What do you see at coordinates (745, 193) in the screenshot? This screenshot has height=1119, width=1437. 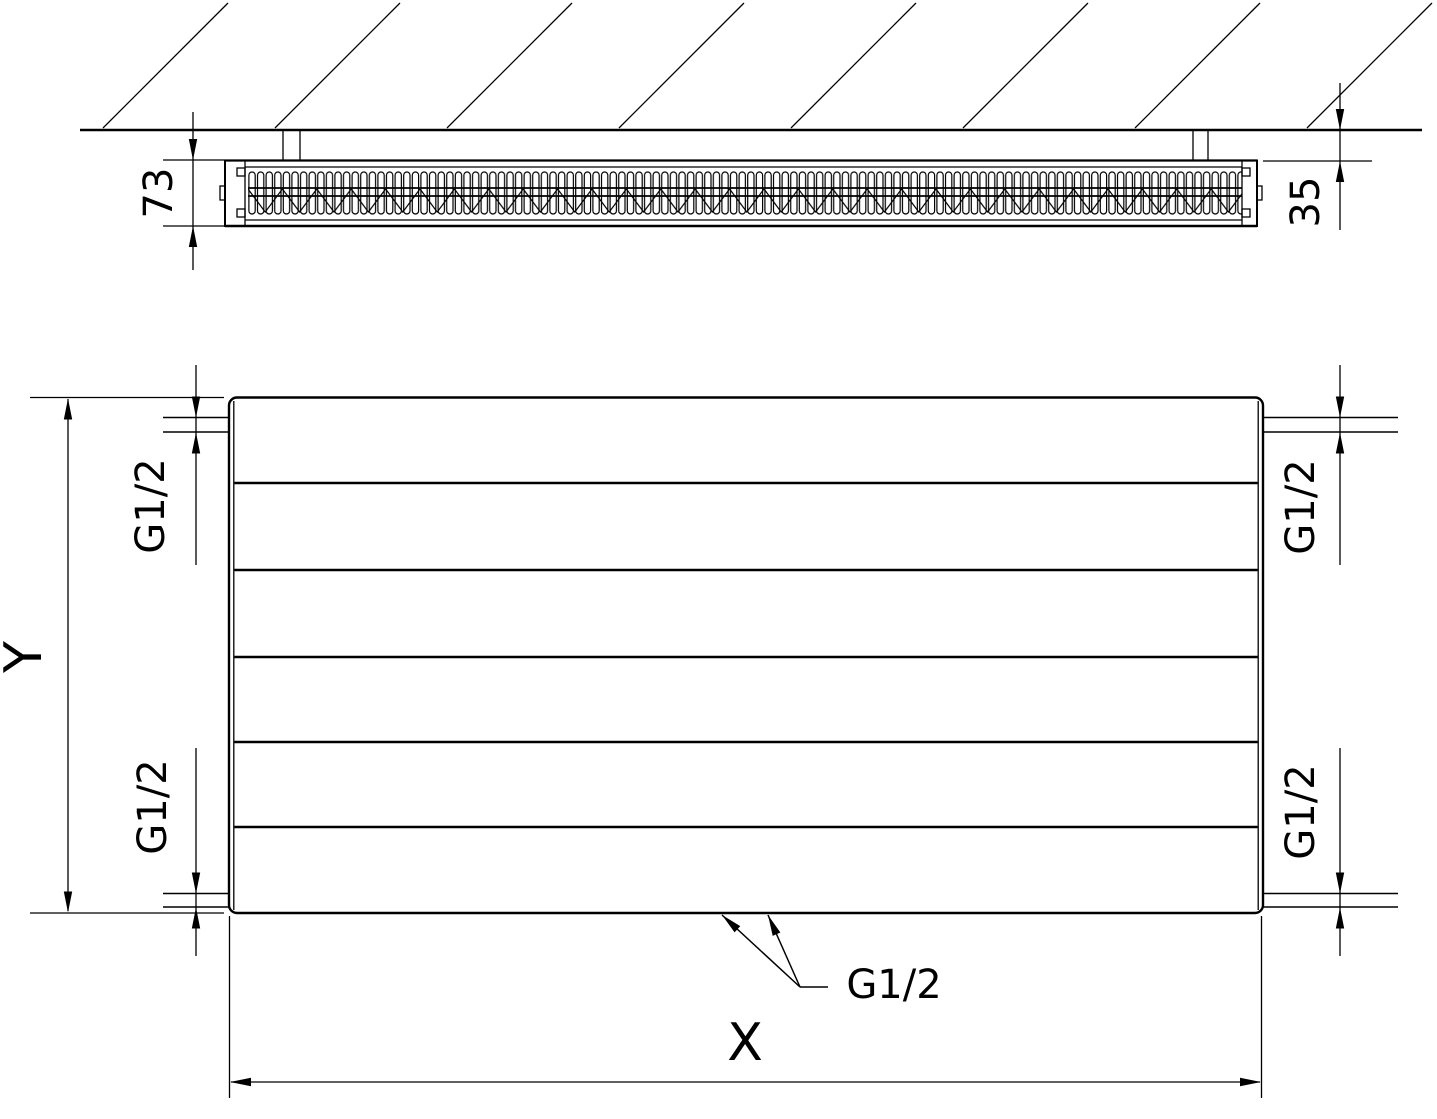 I see `convector-fins` at bounding box center [745, 193].